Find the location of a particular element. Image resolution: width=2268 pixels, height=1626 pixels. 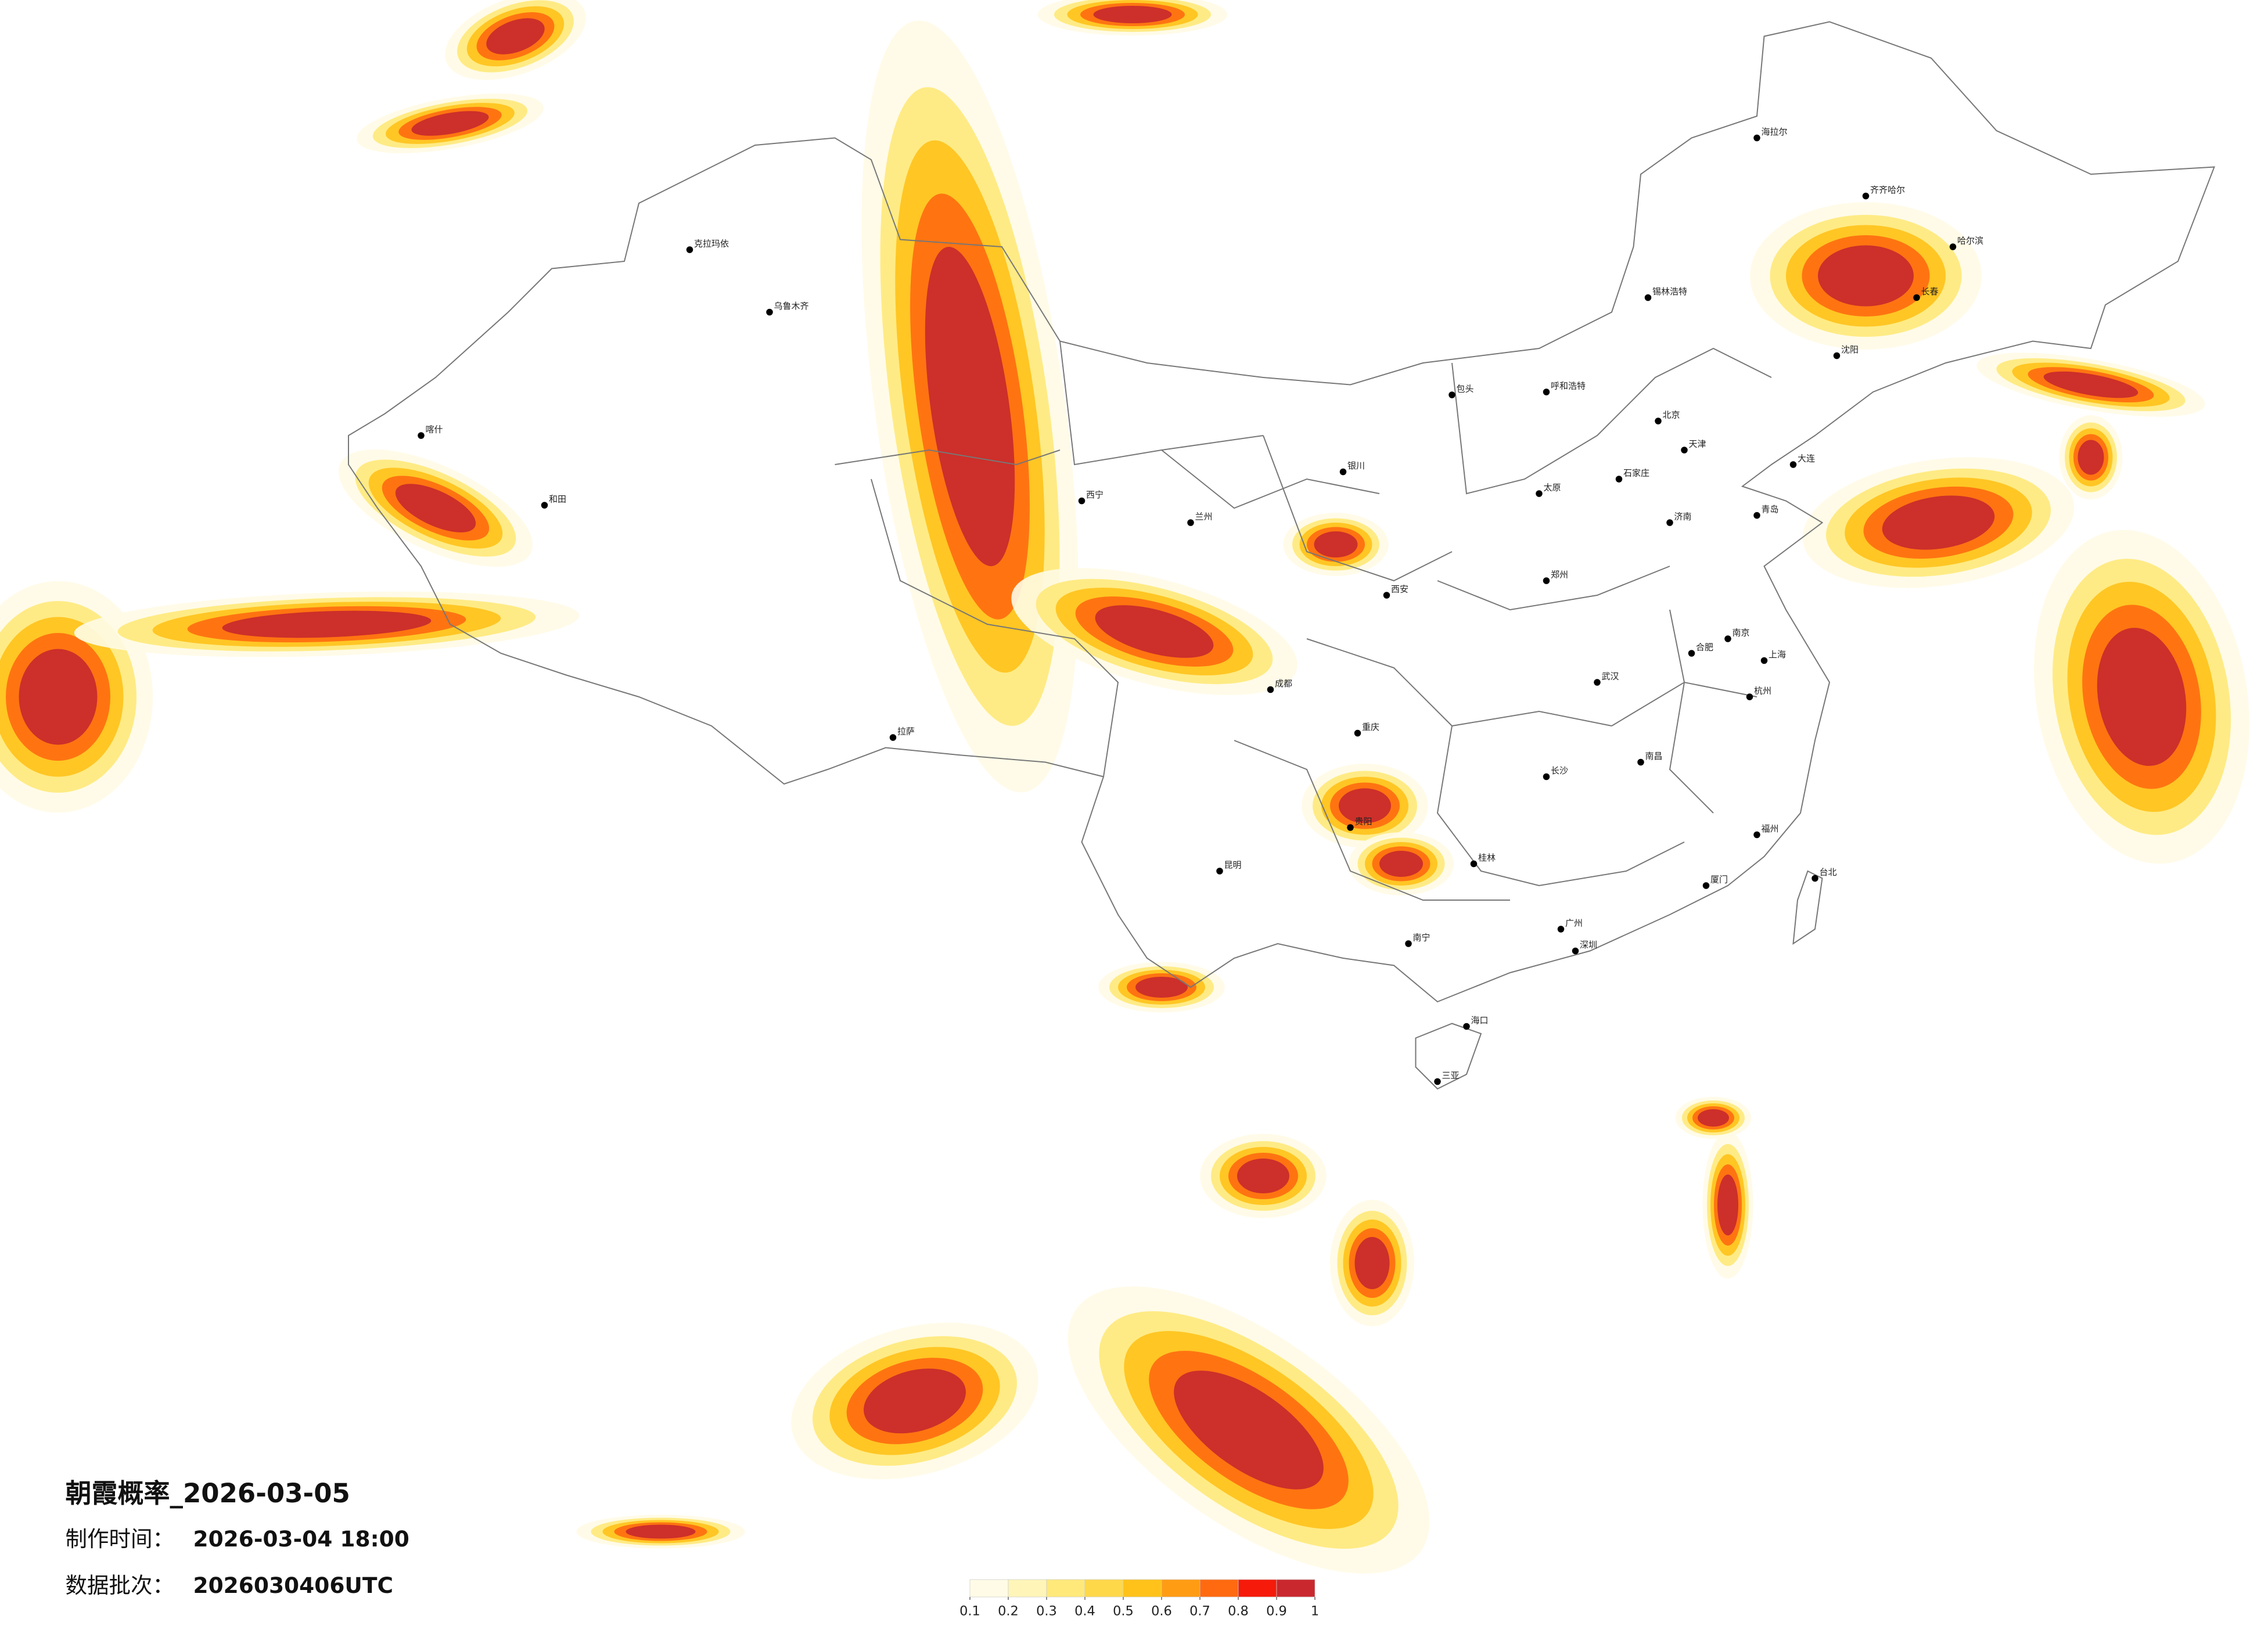

legend-tick-label: 1 is located at coordinates (1315, 1612).